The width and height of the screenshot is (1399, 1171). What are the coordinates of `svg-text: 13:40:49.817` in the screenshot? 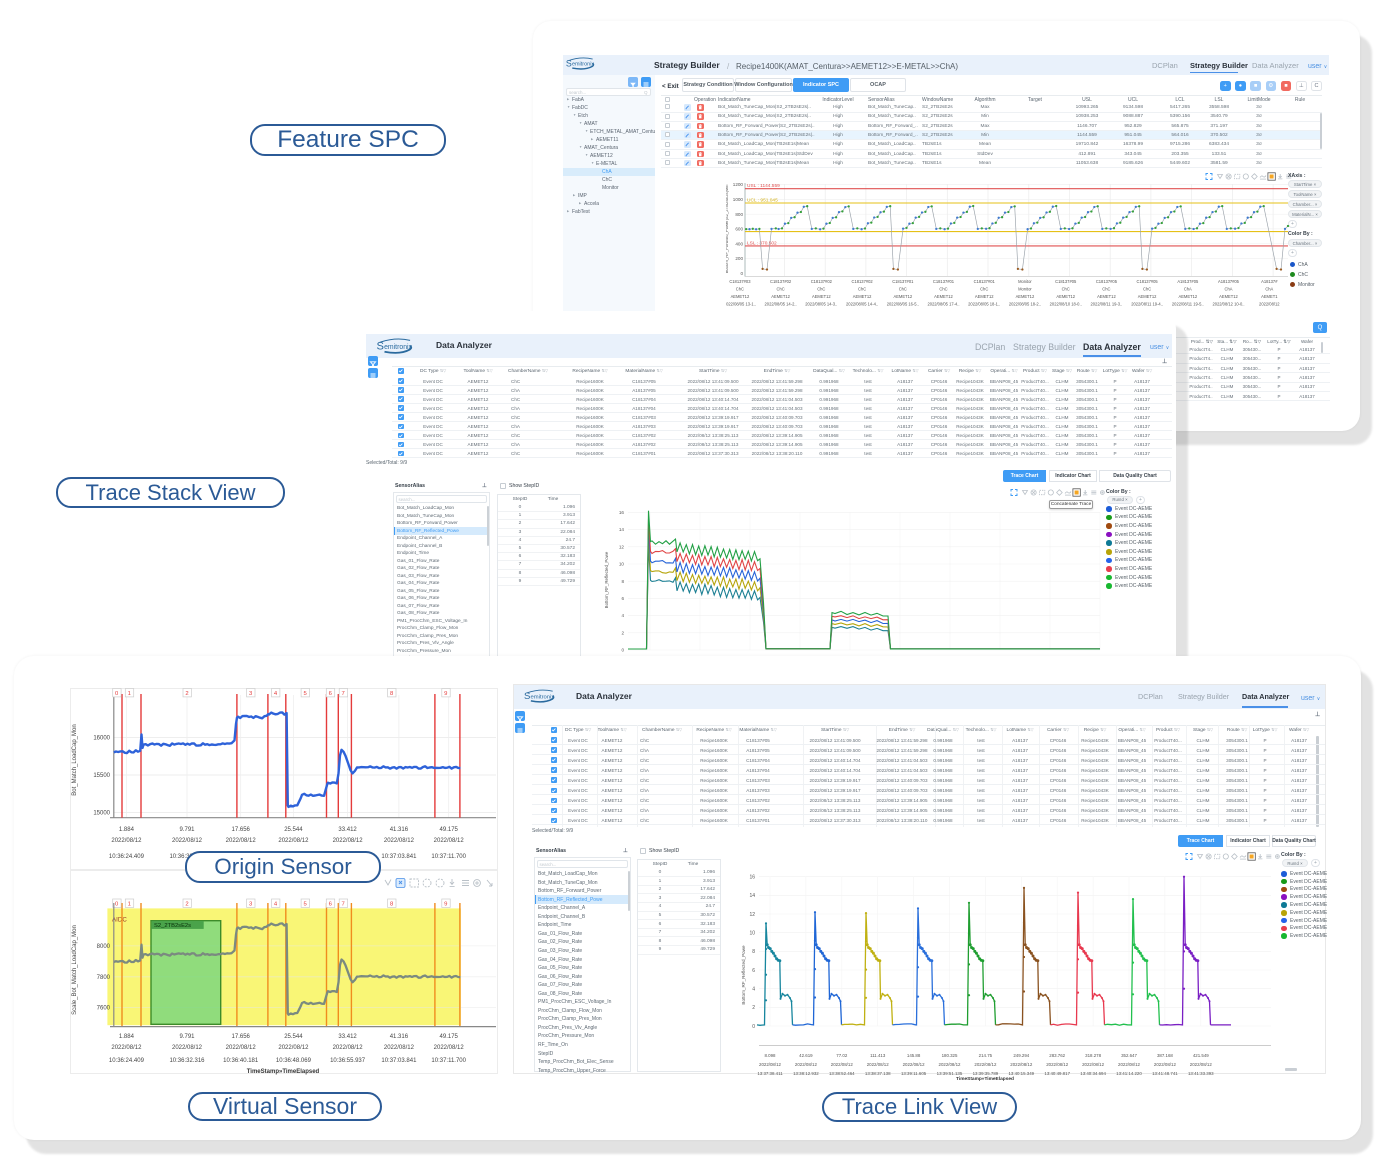 It's located at (1057, 1073).